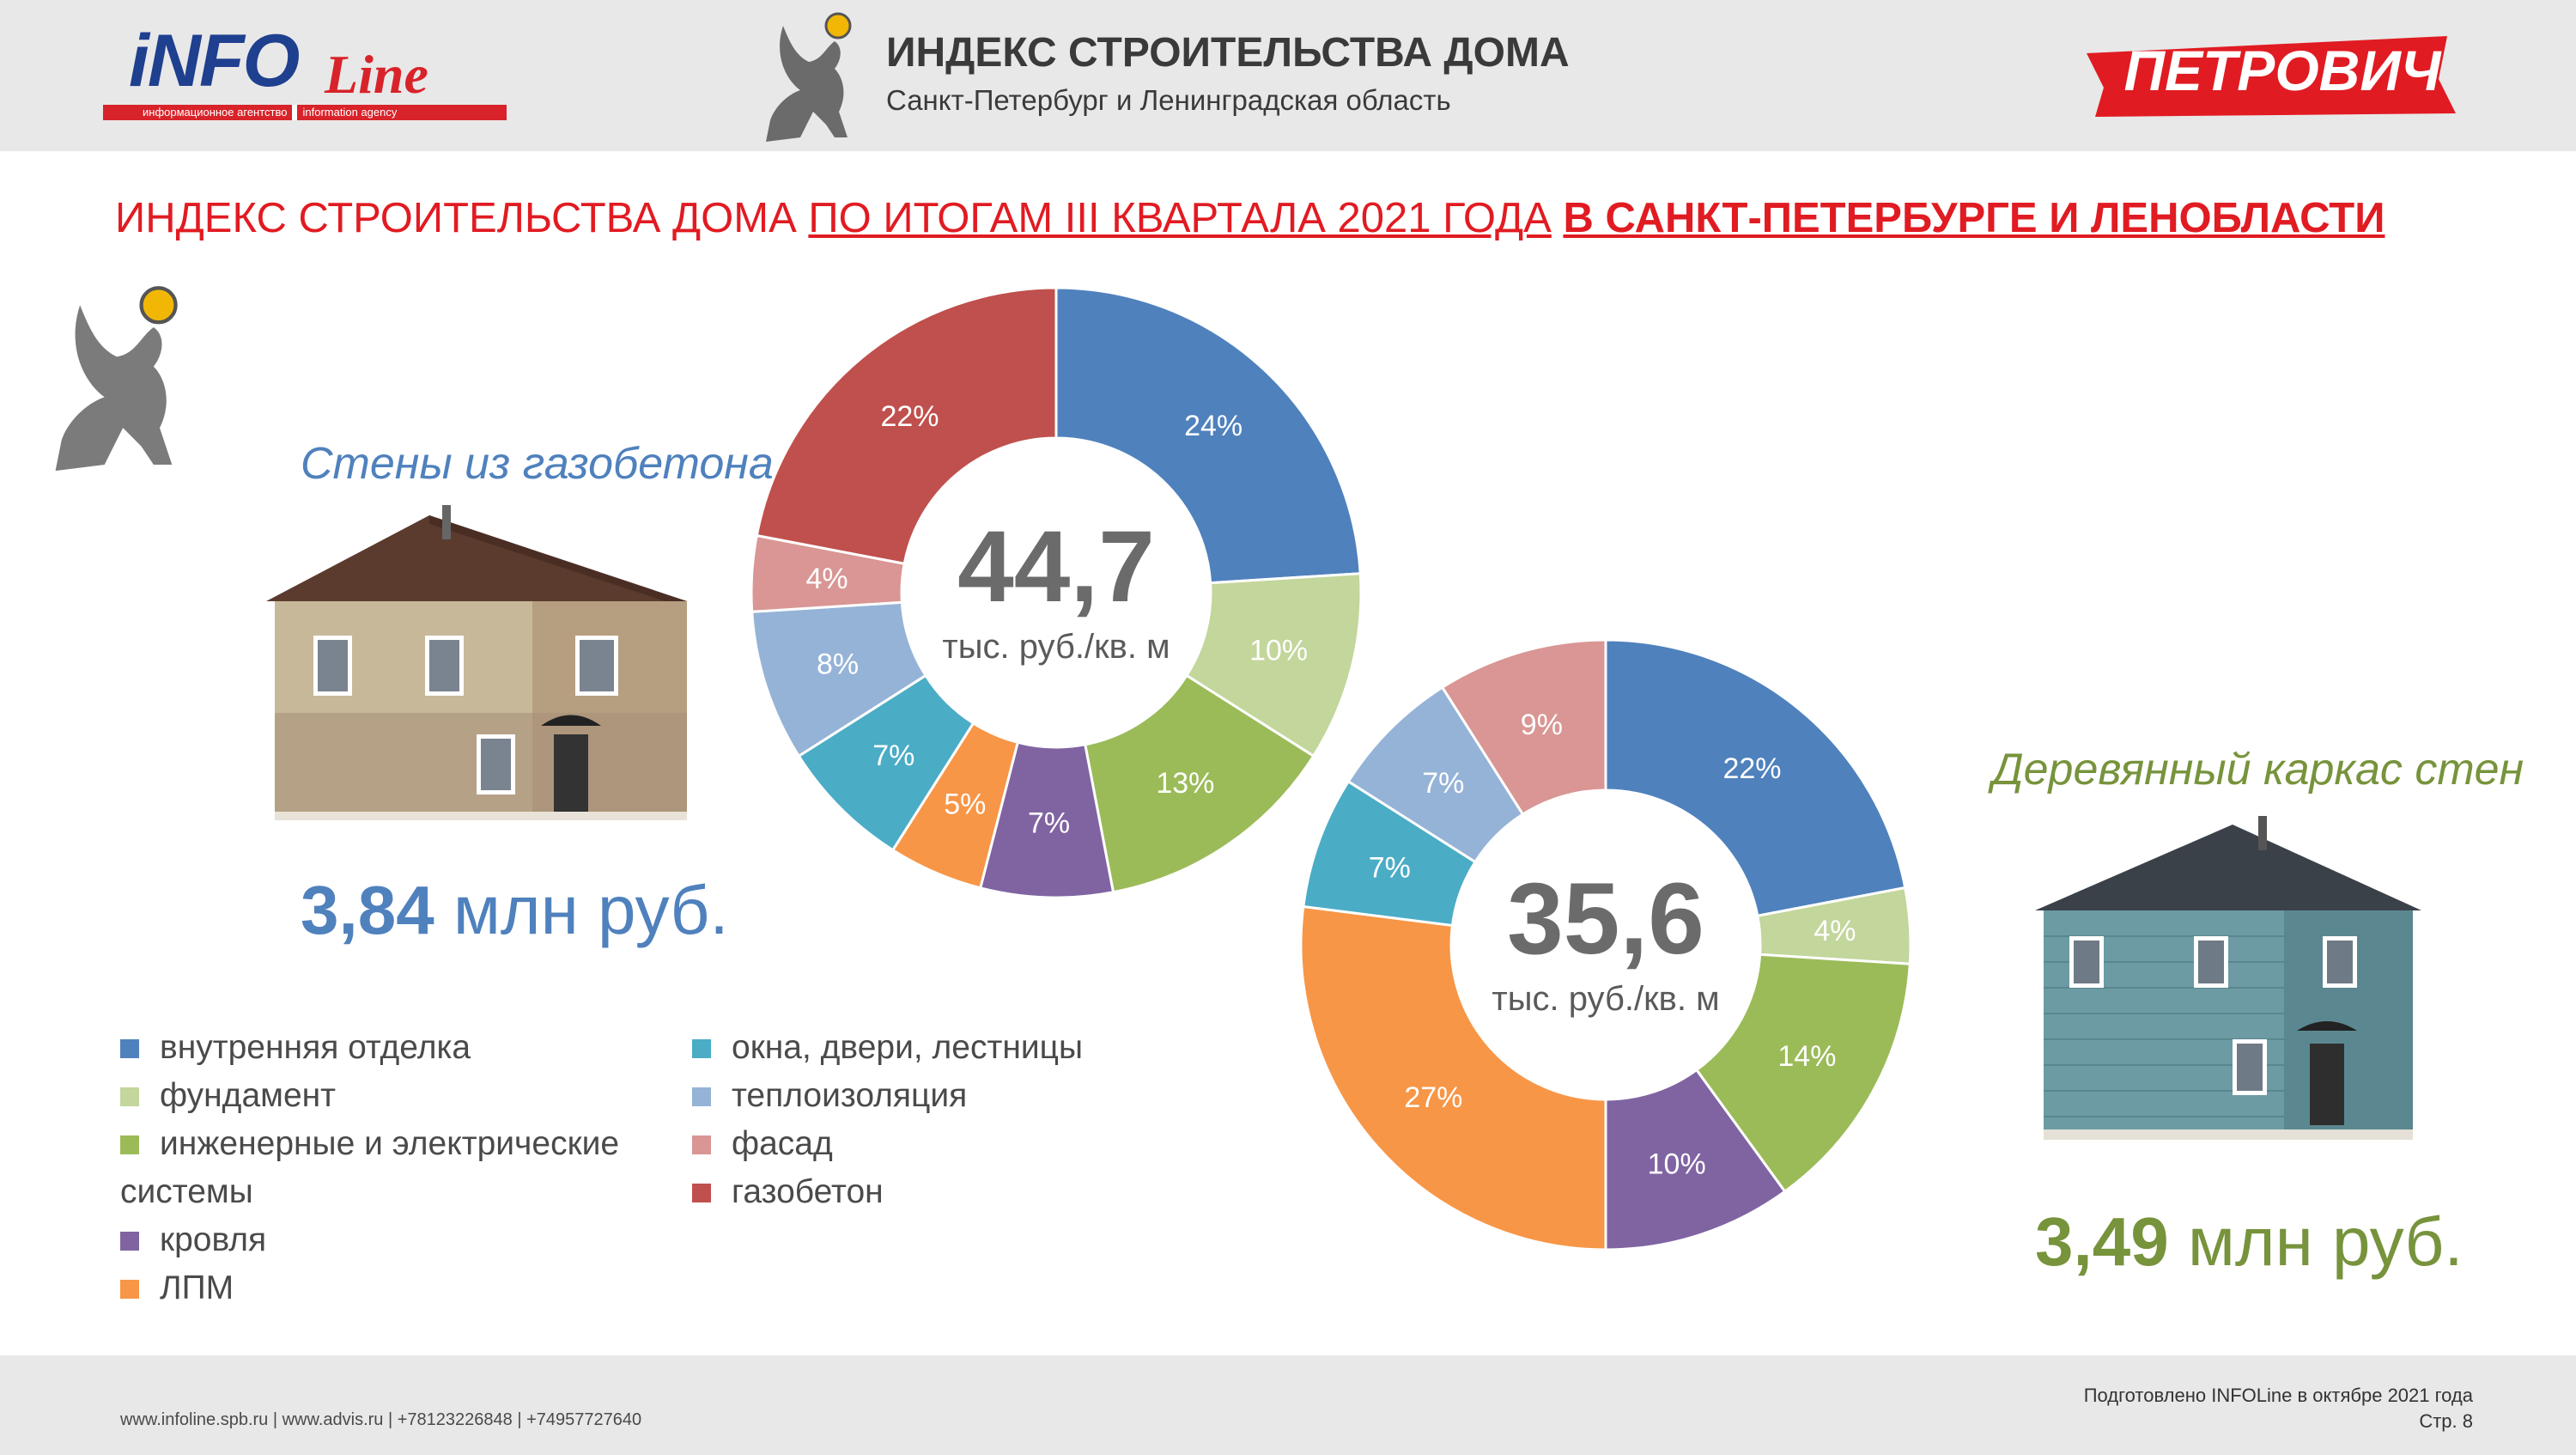  I want to click on legend-label-cont: системы, so click(186, 1191).